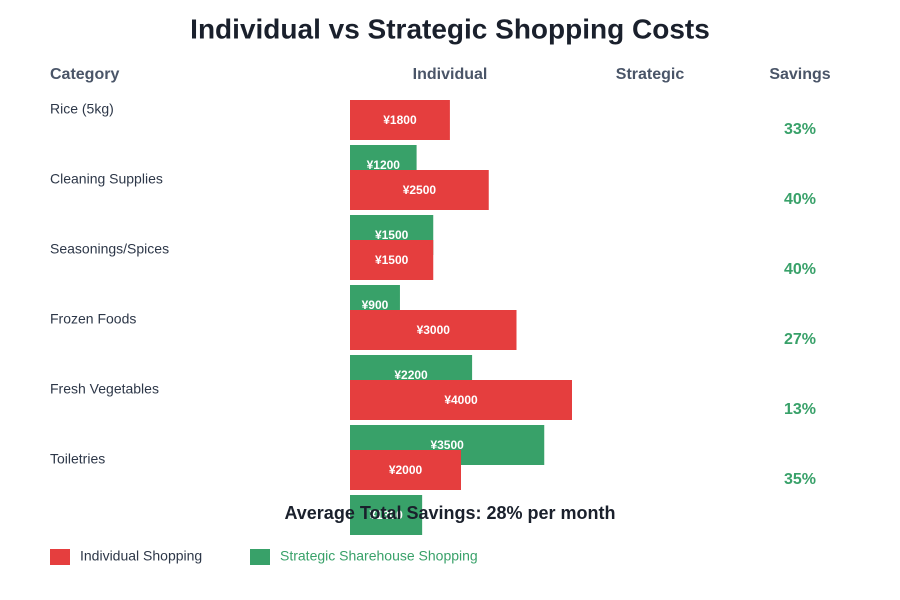 The image size is (900, 600). I want to click on bar-label: ¥1300, so click(386, 515).